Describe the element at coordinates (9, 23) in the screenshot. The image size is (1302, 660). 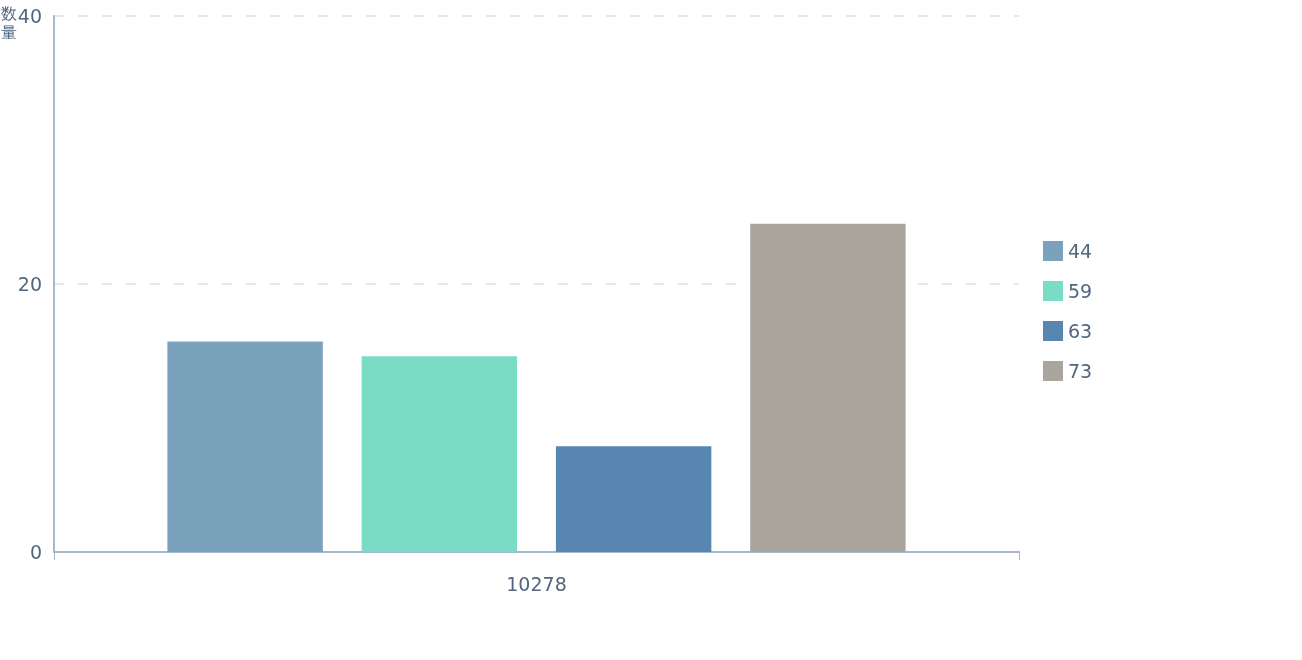
I see `y-axis-title: 数量` at that location.